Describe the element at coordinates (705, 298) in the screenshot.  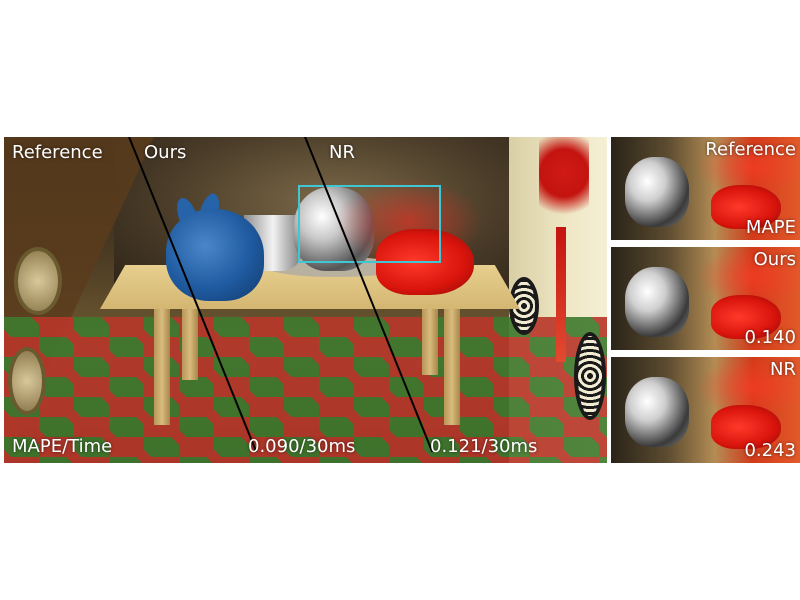
I see `crop-ours: Ours 0.140` at that location.